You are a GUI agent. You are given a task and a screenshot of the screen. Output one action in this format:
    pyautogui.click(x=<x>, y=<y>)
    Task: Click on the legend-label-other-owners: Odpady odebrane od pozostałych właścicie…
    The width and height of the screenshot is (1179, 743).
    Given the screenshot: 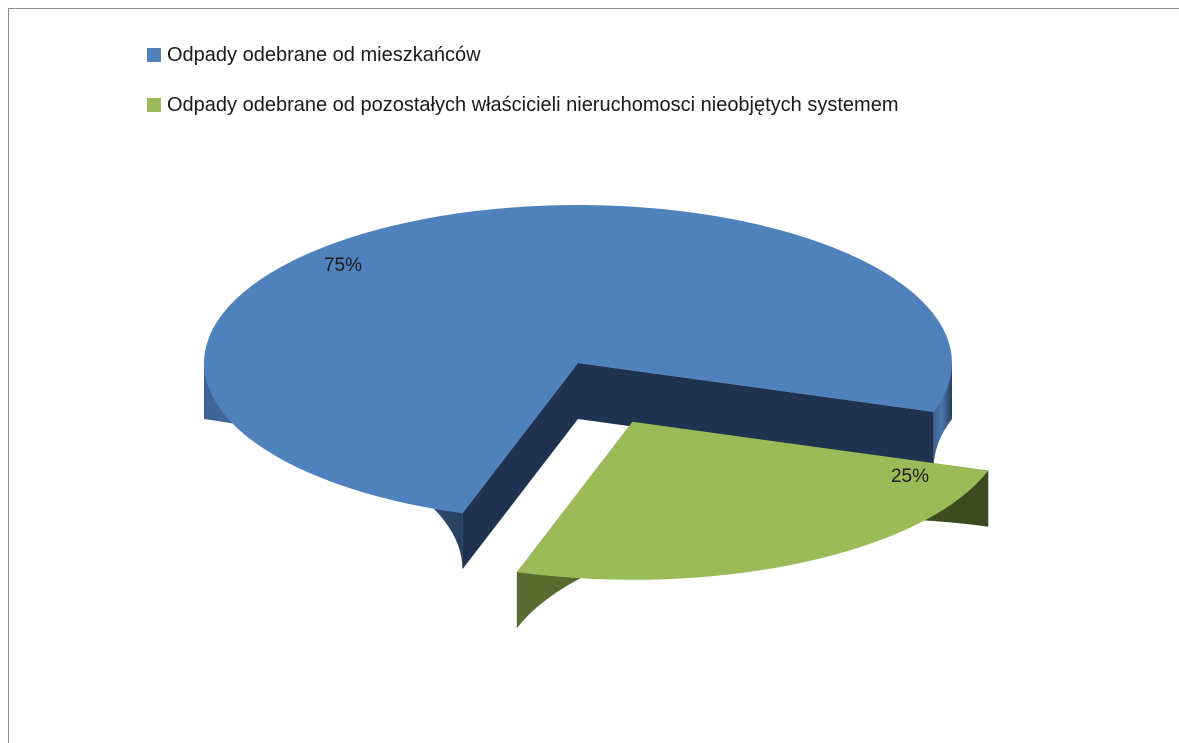 What is the action you would take?
    pyautogui.click(x=533, y=104)
    